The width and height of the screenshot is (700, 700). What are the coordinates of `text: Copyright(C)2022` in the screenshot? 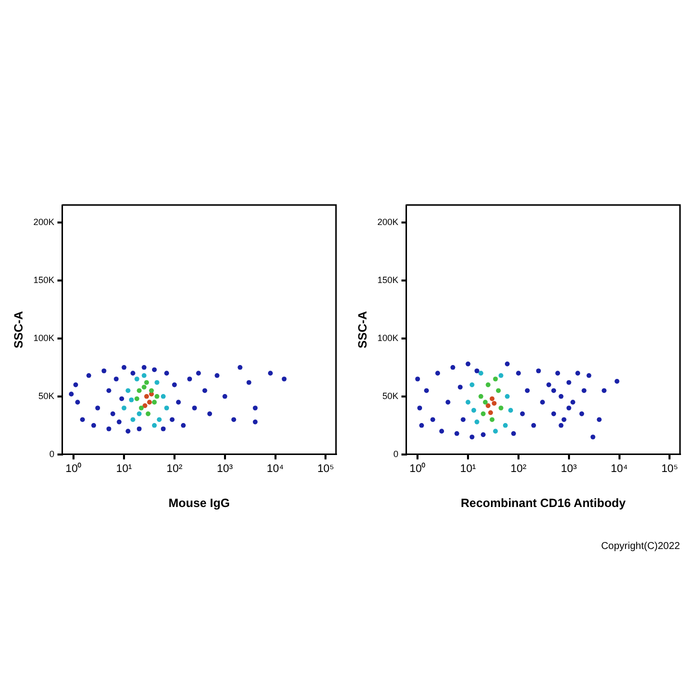 It's located at (640, 546).